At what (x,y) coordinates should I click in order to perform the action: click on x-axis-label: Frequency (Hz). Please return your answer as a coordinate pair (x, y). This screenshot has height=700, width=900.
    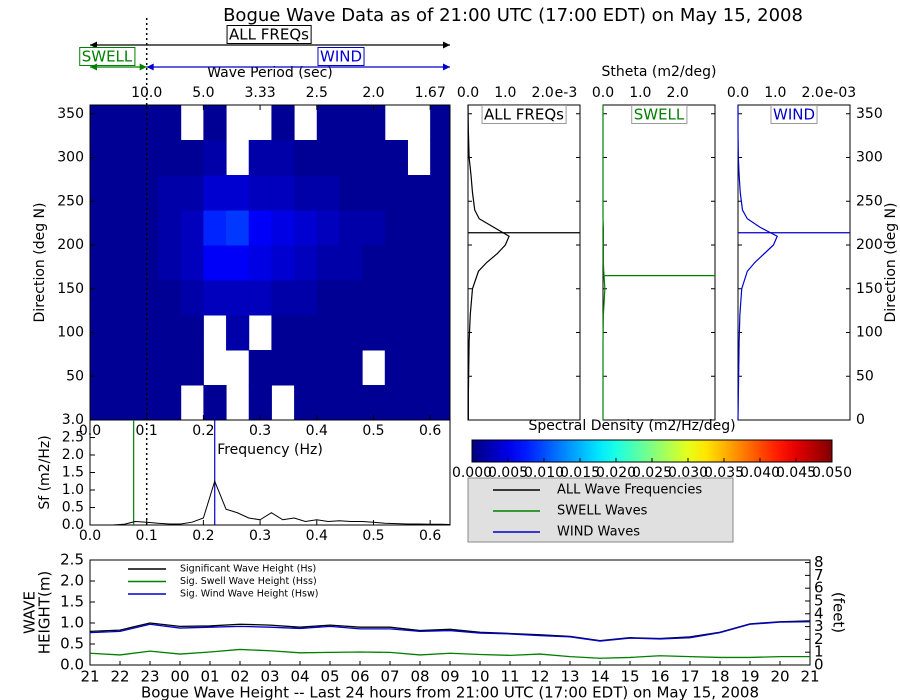
    Looking at the image, I should click on (270, 450).